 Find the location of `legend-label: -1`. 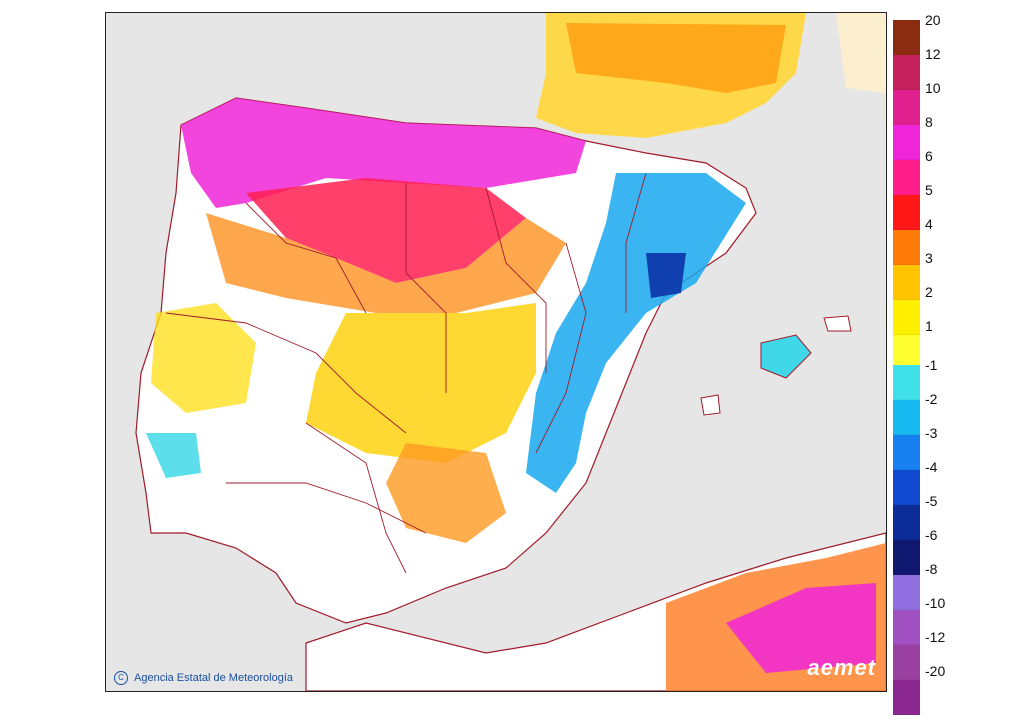

legend-label: -1 is located at coordinates (931, 365).